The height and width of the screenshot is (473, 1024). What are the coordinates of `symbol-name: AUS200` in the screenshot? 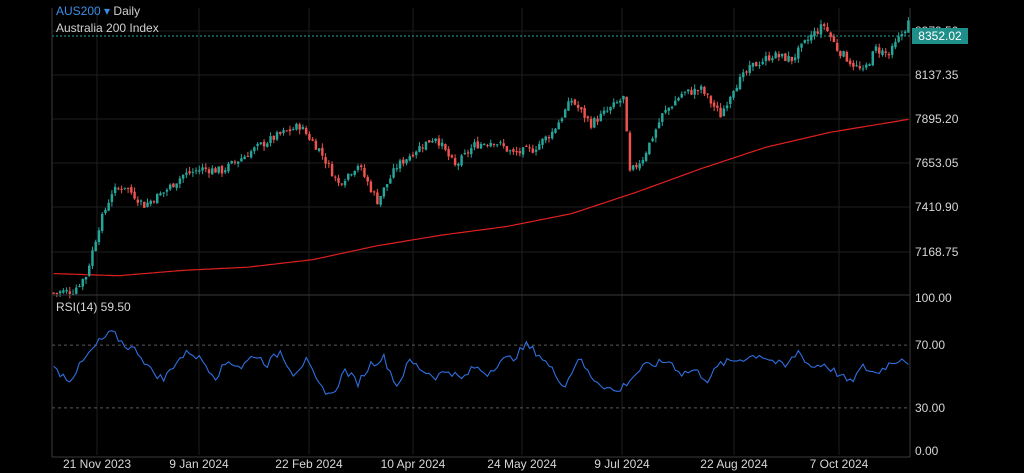 It's located at (78, 11).